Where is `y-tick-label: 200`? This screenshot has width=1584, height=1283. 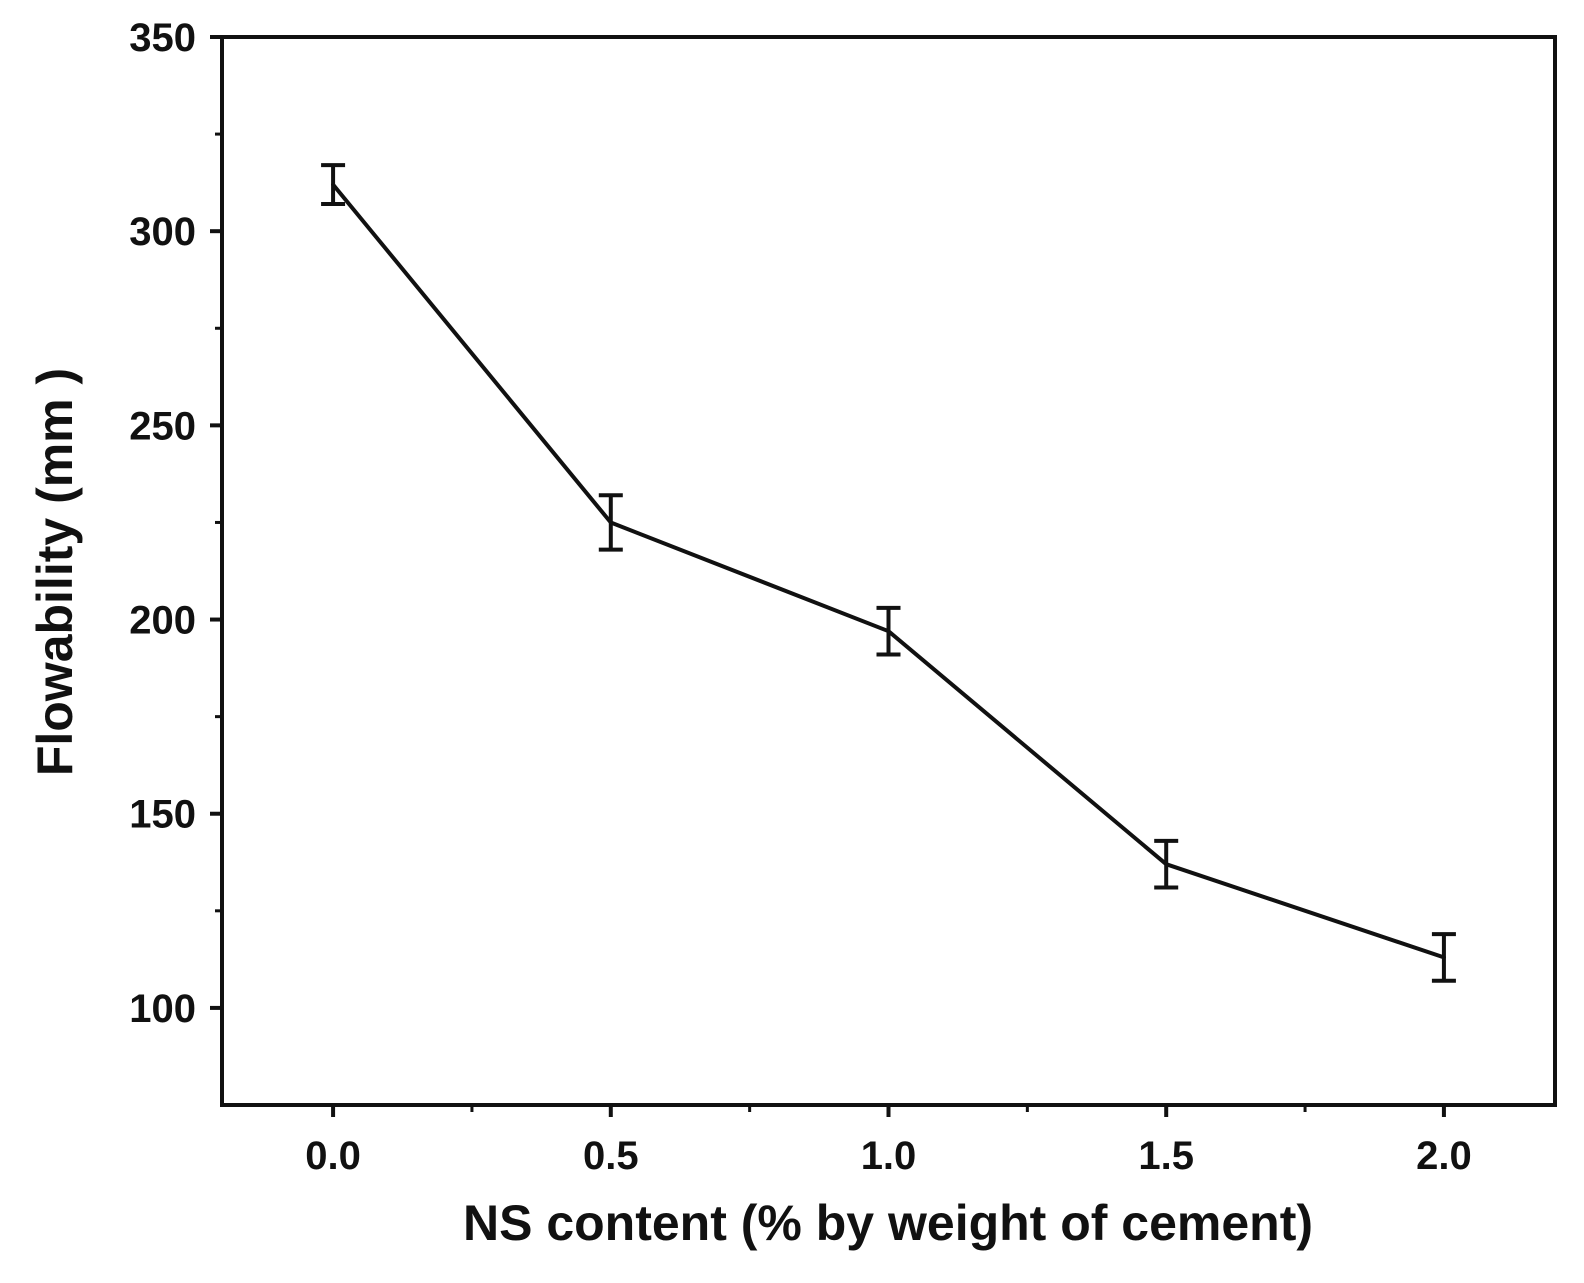 y-tick-label: 200 is located at coordinates (162, 621).